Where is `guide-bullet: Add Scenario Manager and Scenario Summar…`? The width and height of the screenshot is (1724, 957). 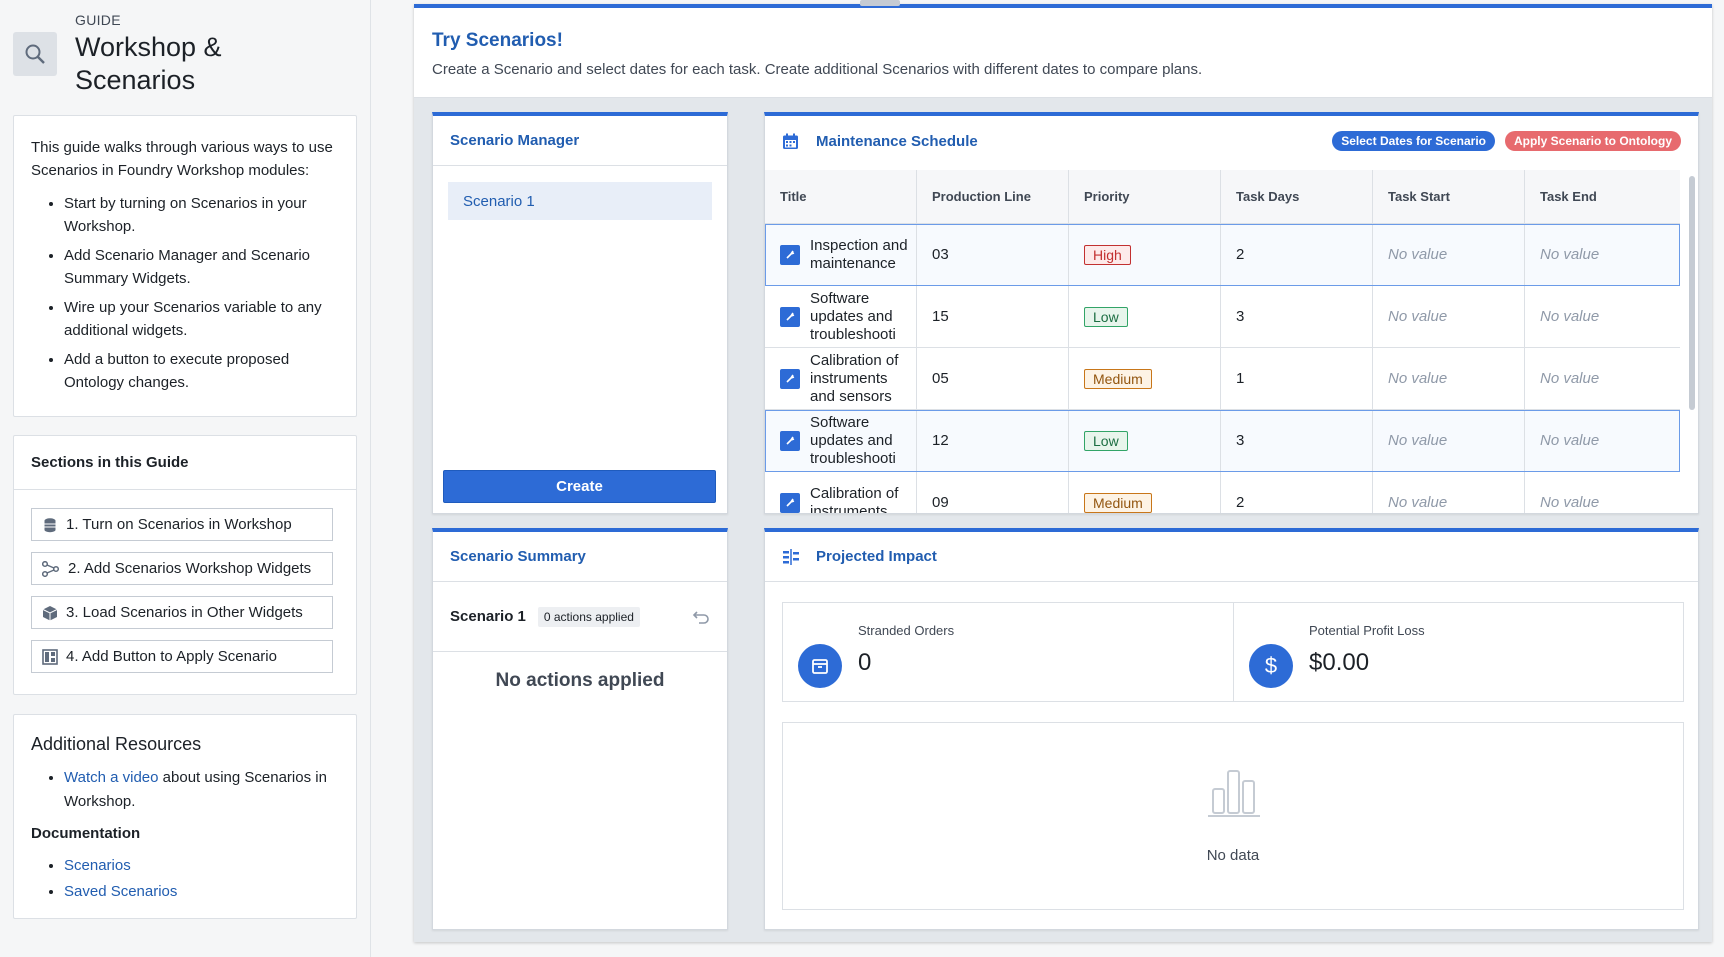 guide-bullet: Add Scenario Manager and Scenario Summar… is located at coordinates (201, 267).